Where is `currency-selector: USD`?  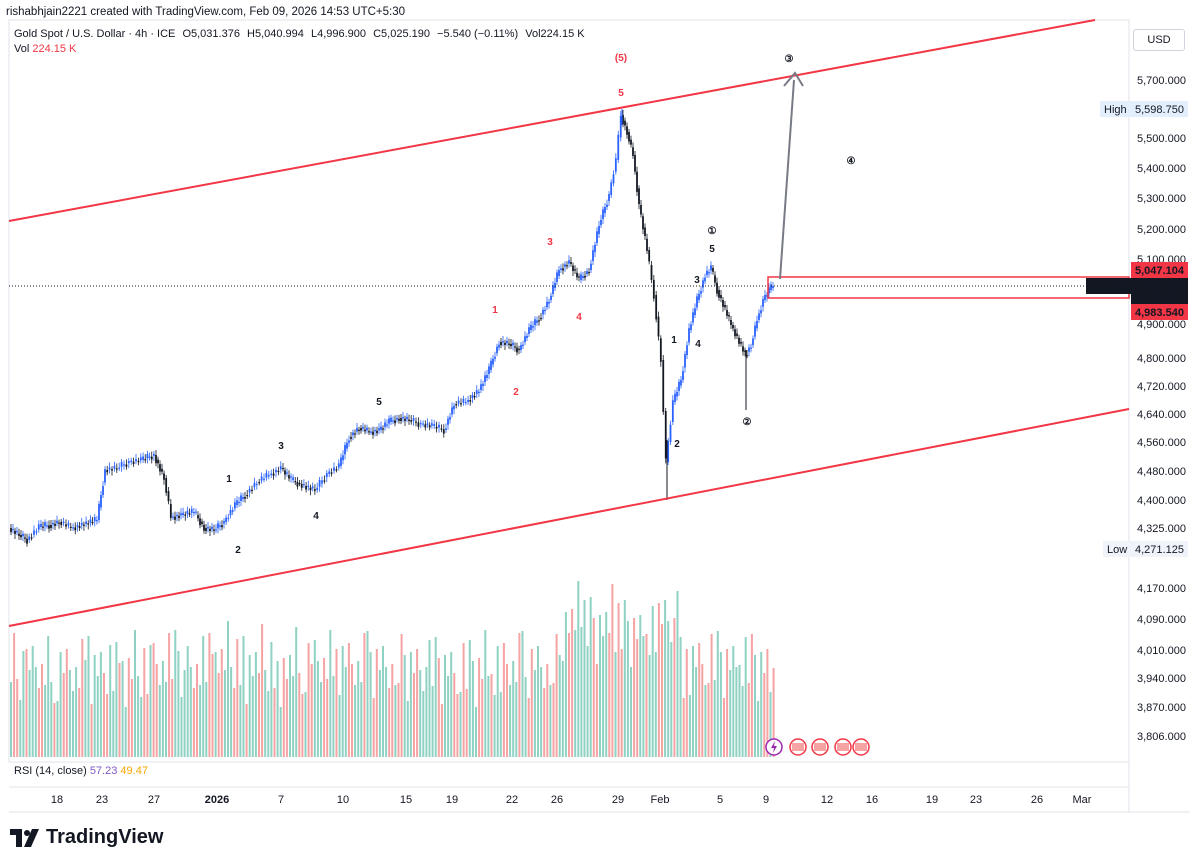 currency-selector: USD is located at coordinates (1159, 40).